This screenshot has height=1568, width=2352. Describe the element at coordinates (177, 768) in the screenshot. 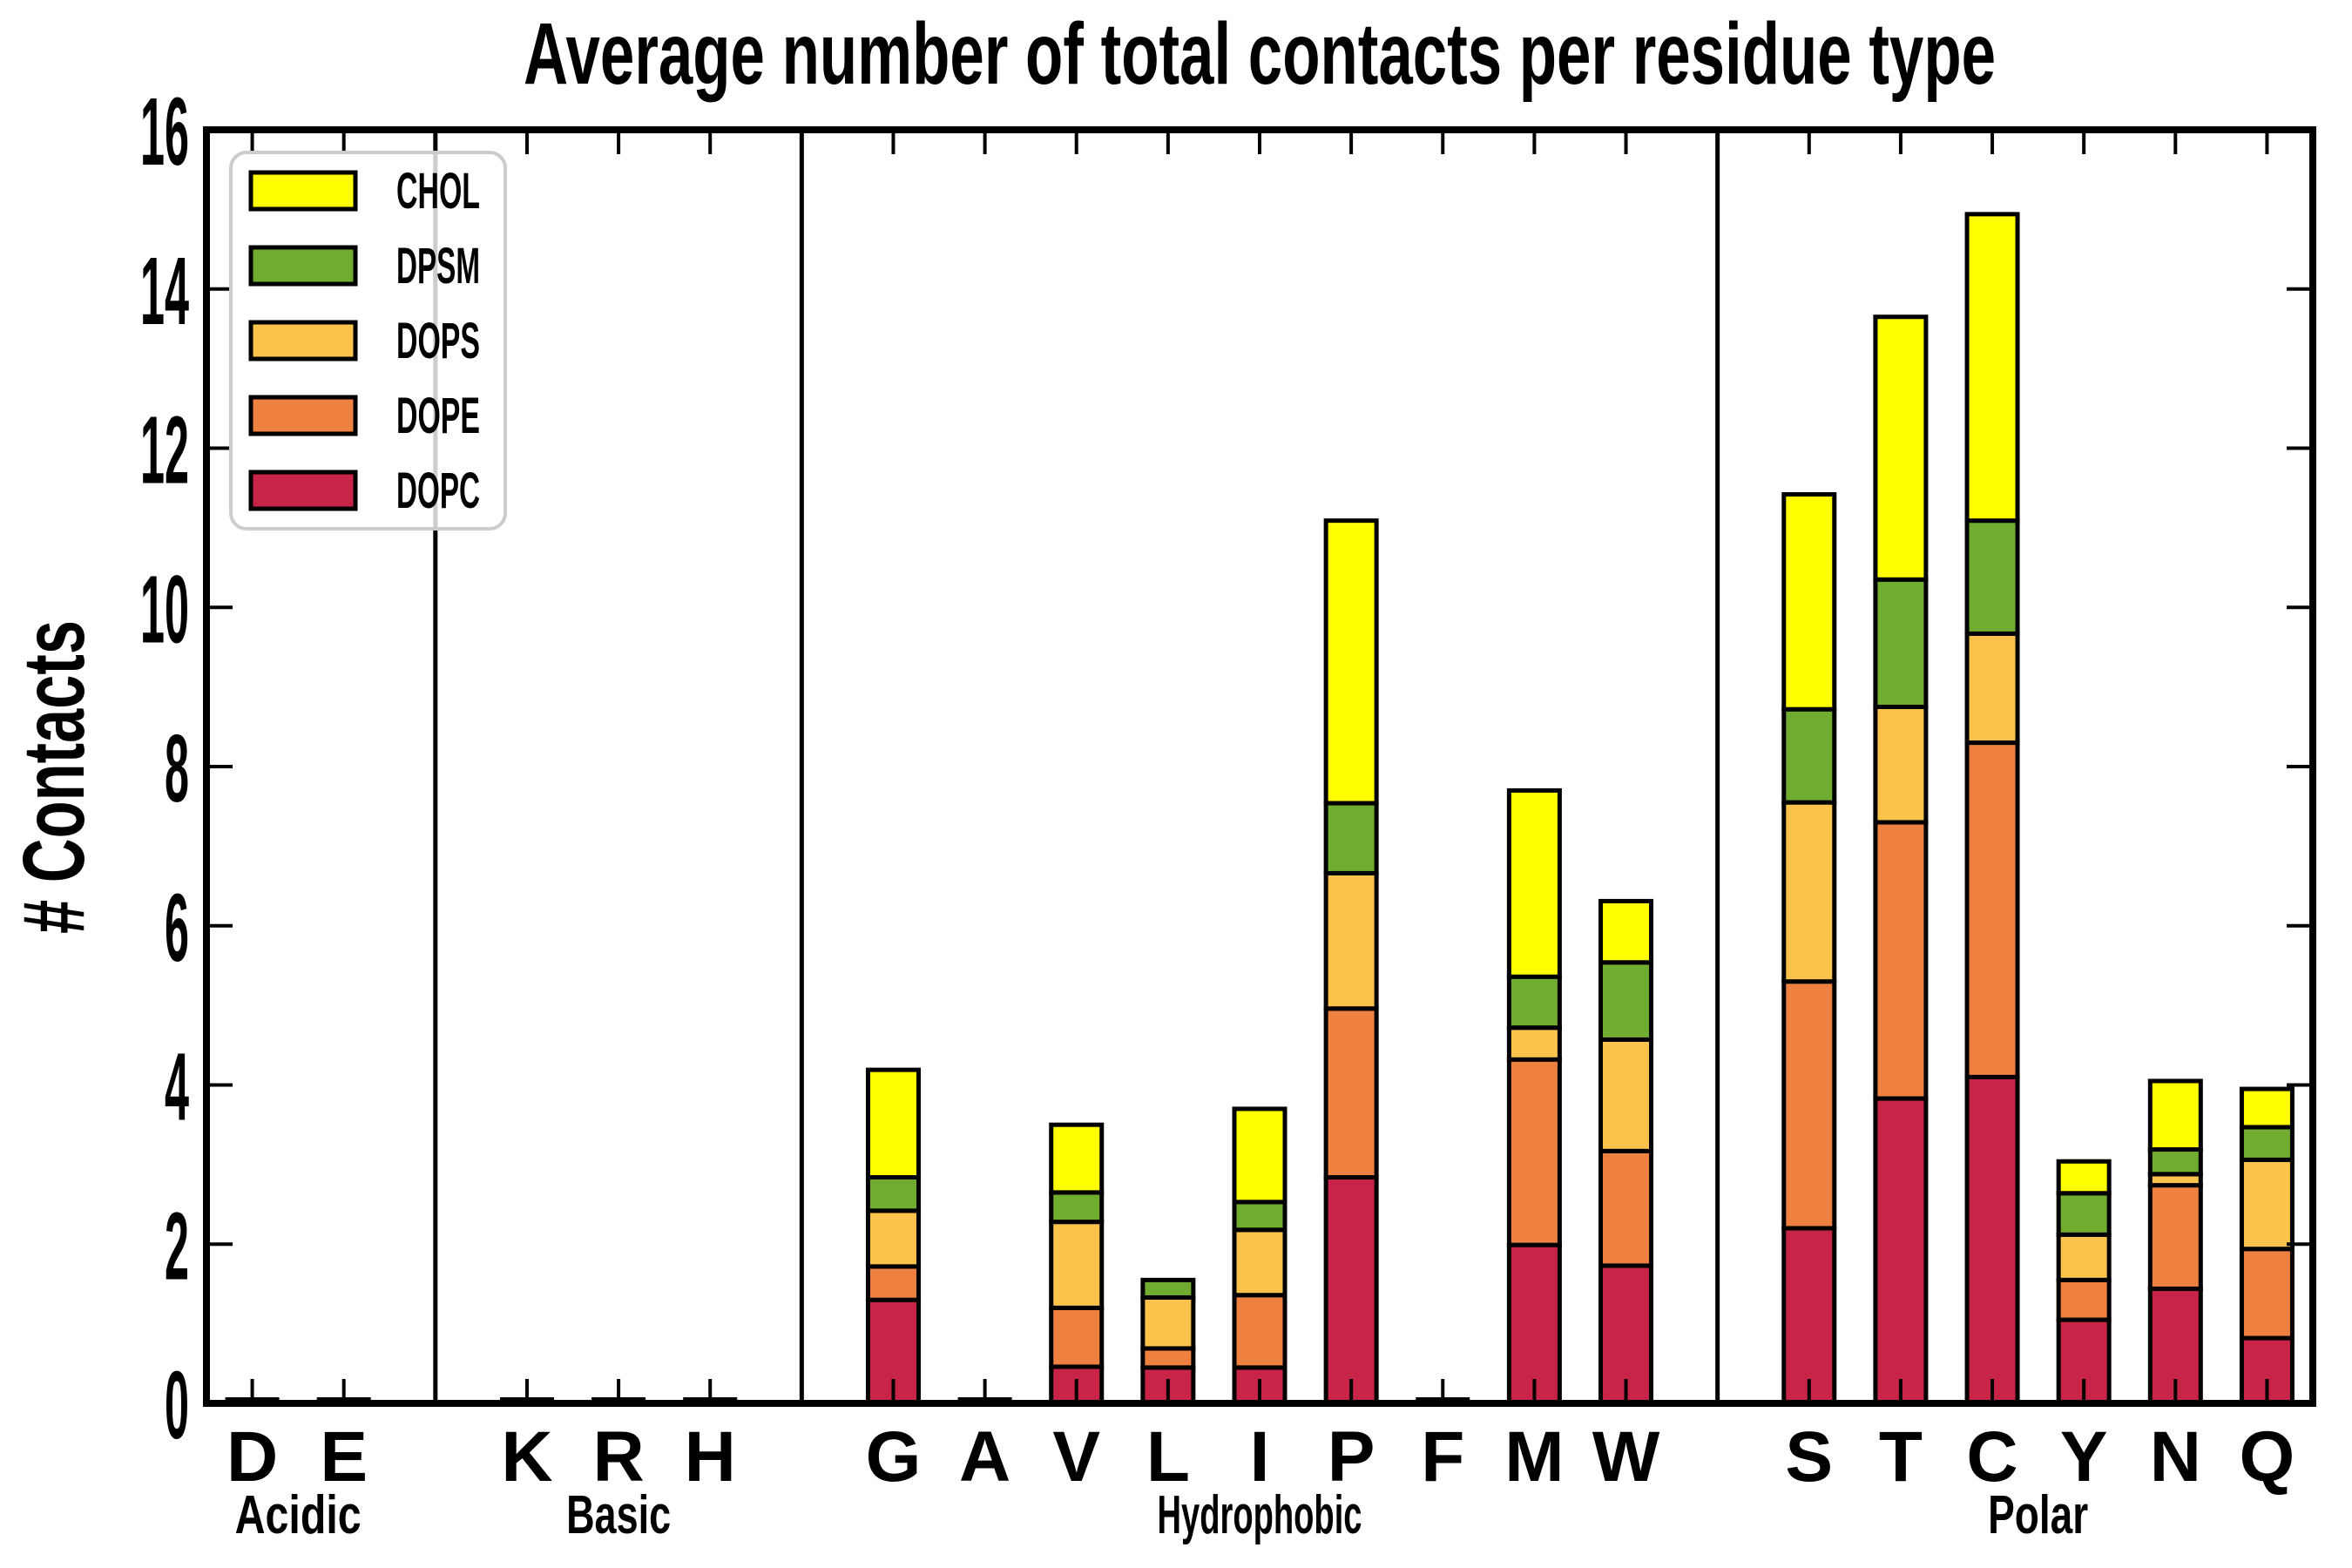

I see `y-tick-label: 8` at that location.